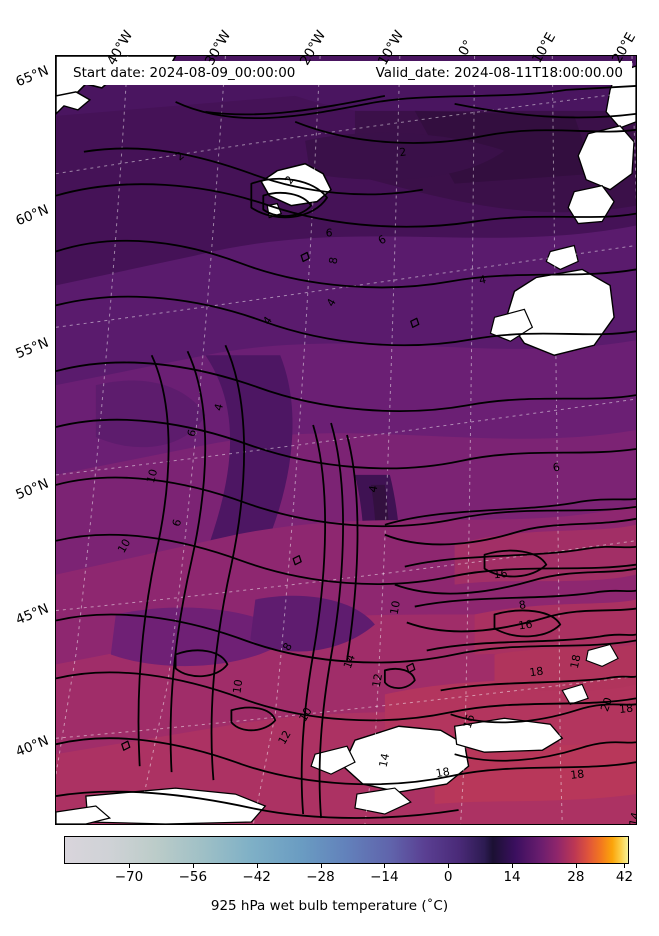  What do you see at coordinates (32, 215) in the screenshot?
I see `lat-tick-label-1: 60°N` at bounding box center [32, 215].